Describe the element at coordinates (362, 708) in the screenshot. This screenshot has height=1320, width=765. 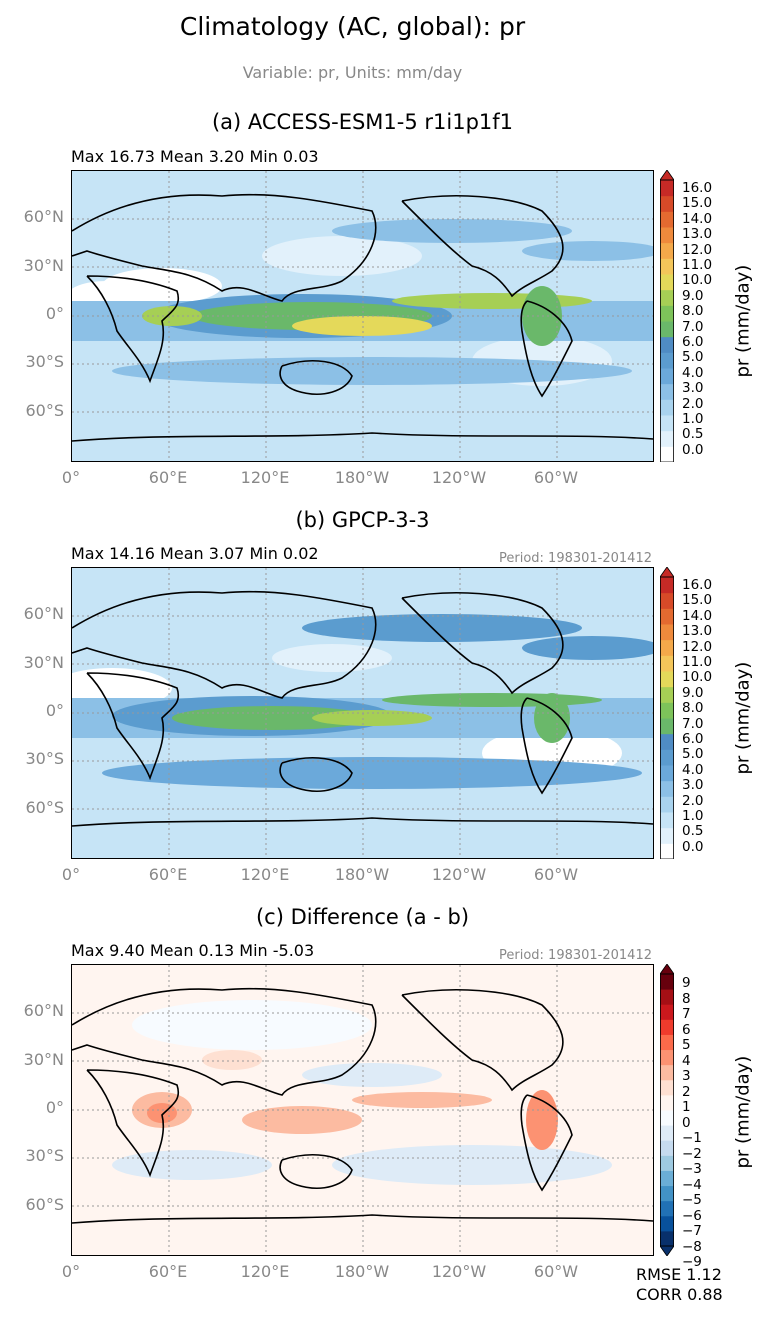
I see `panel-b-coastline` at that location.